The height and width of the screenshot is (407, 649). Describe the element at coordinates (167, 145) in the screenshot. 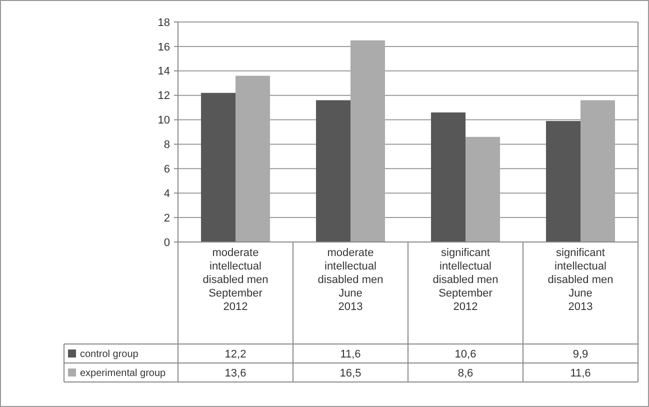

I see `y-tick-label: 8` at that location.